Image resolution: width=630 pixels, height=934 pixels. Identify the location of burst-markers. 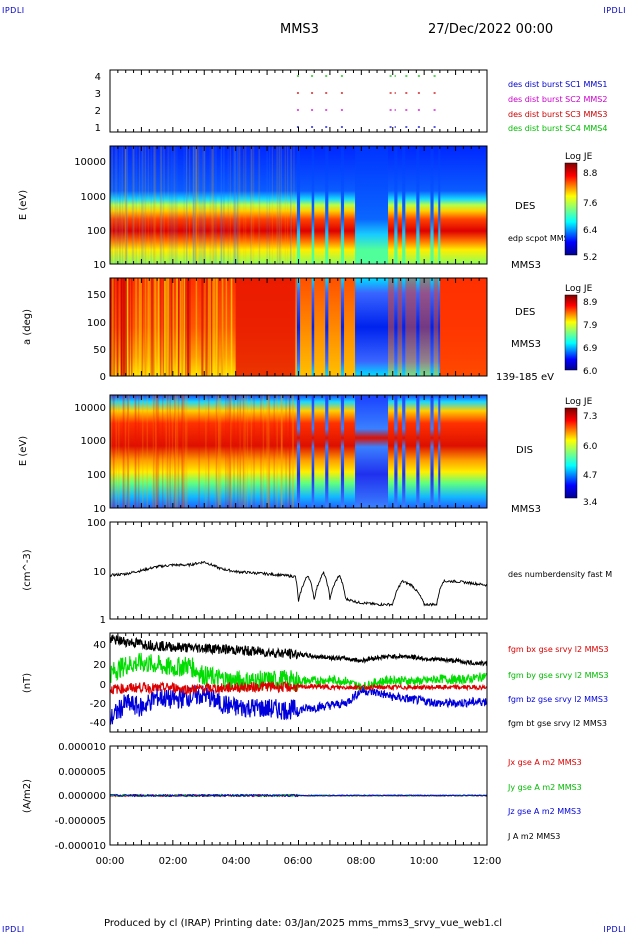
(366, 101).